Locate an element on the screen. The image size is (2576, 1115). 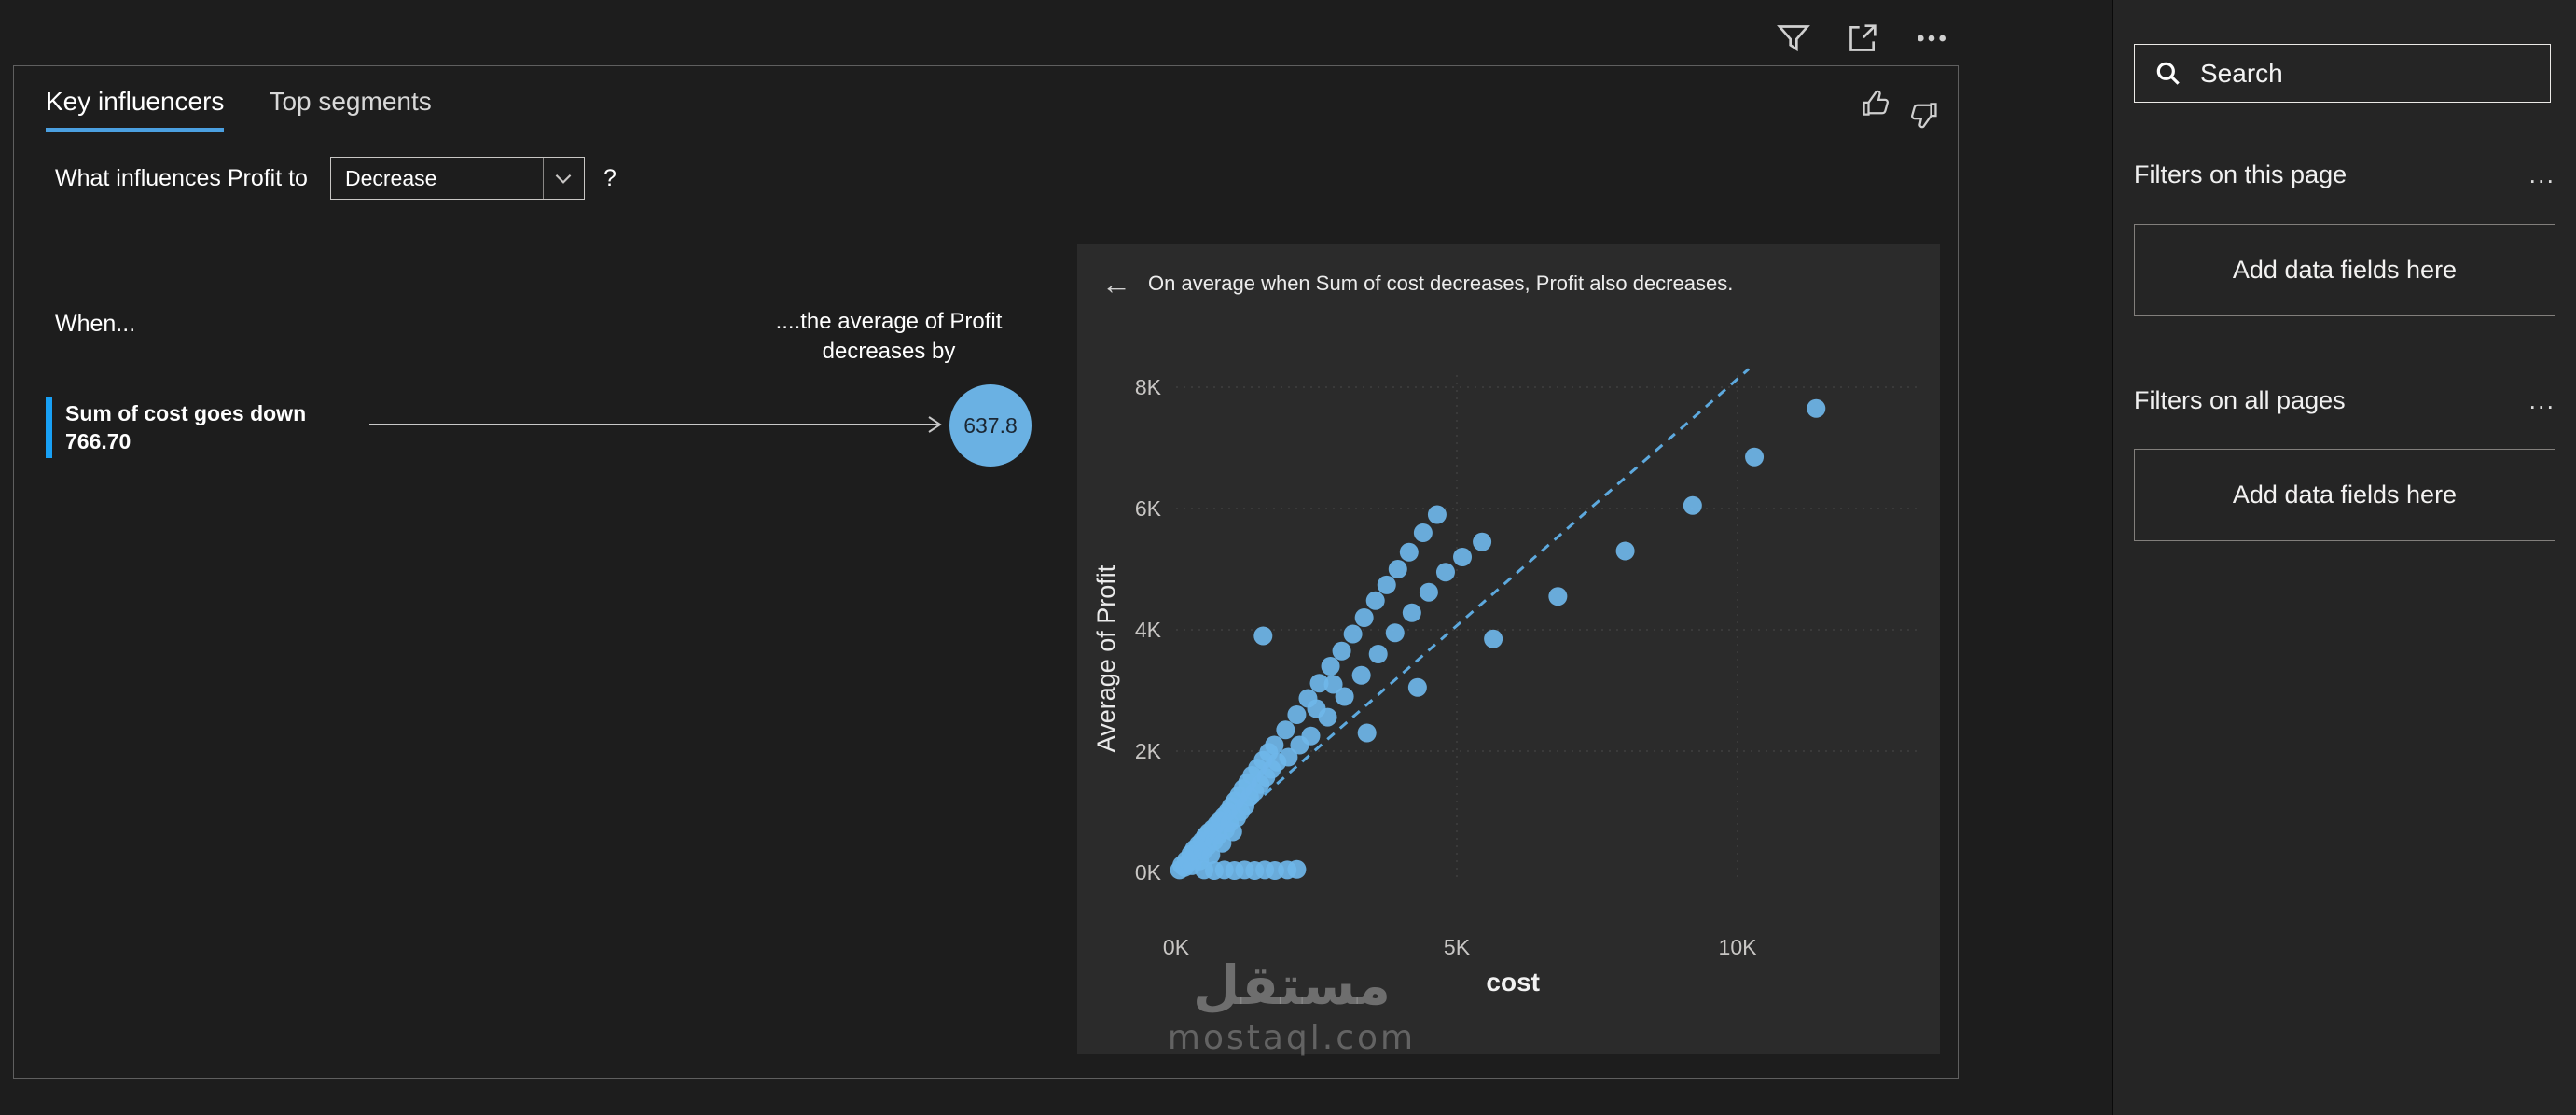
search-icon is located at coordinates (2168, 73).